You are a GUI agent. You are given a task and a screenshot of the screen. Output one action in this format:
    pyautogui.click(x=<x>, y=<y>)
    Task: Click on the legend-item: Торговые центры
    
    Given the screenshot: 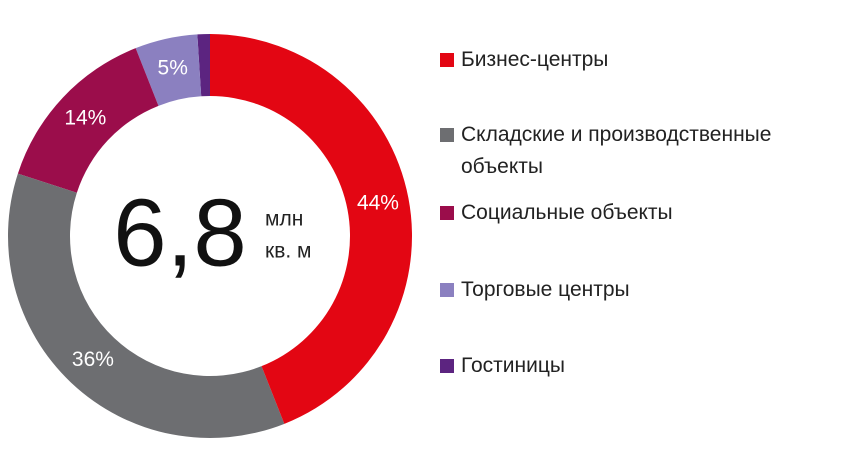 What is the action you would take?
    pyautogui.click(x=646, y=290)
    